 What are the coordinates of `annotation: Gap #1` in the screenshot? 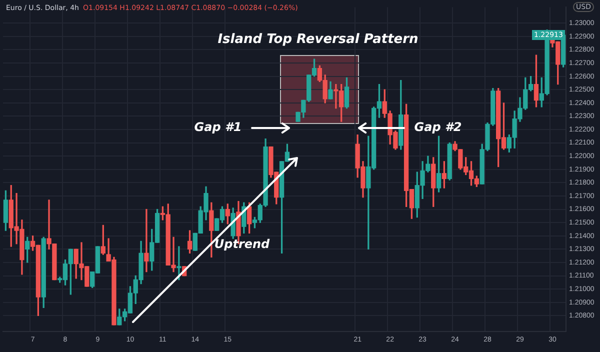 It's located at (218, 127).